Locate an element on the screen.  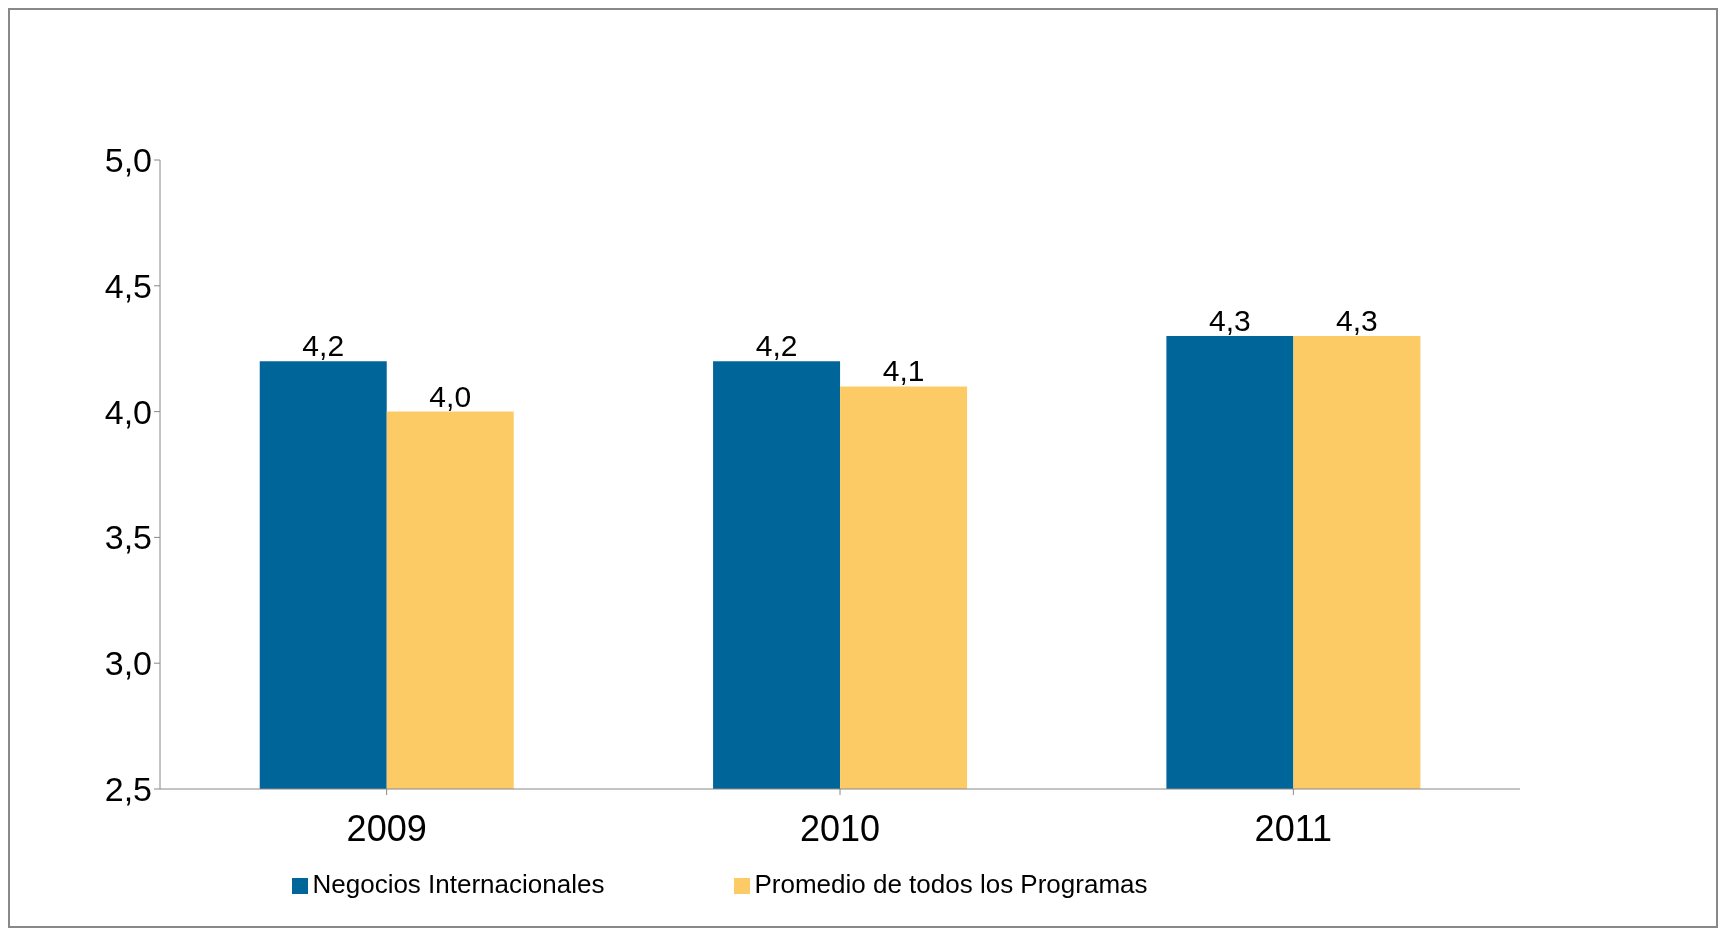
y-tick-label: 3,5 is located at coordinates (128, 537).